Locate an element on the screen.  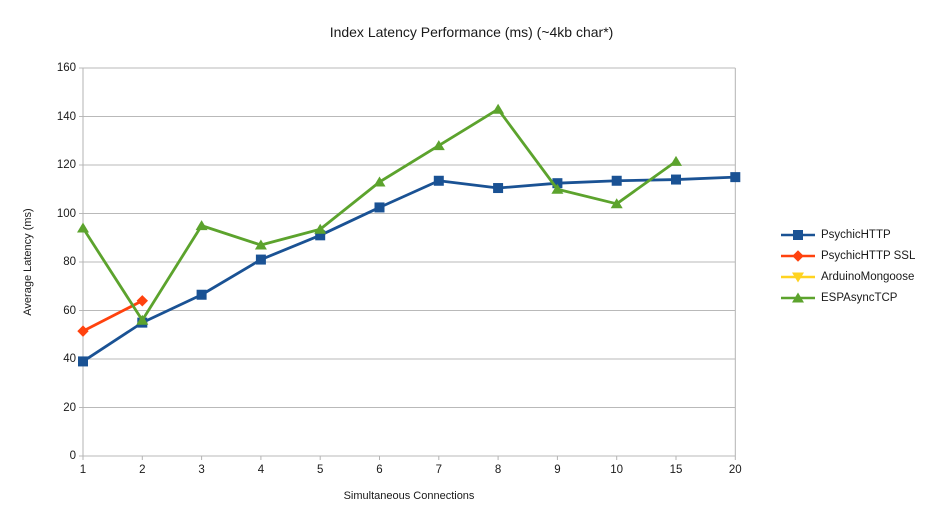
legend-label: PsychicHTTP is located at coordinates (856, 234).